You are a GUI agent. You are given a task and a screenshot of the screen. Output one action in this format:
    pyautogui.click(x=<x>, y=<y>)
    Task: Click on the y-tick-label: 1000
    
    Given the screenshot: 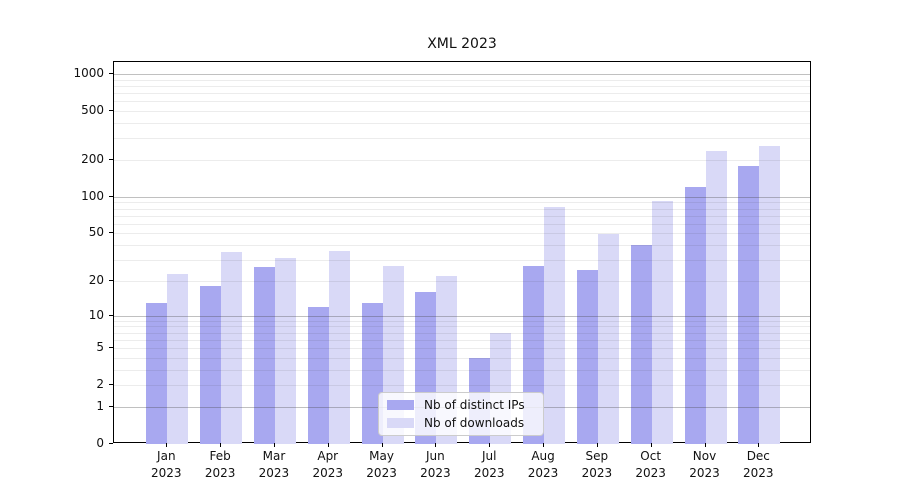 What is the action you would take?
    pyautogui.click(x=88, y=73)
    